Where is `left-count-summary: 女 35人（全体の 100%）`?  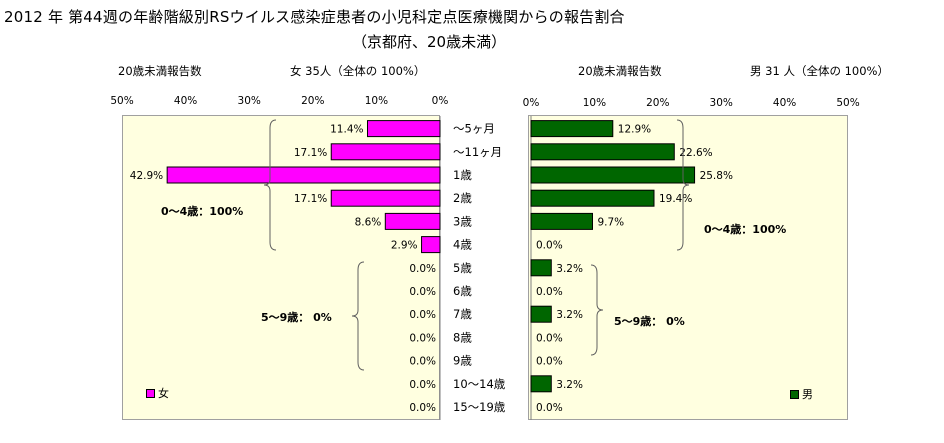 left-count-summary: 女 35人（全体の 100%） is located at coordinates (358, 71).